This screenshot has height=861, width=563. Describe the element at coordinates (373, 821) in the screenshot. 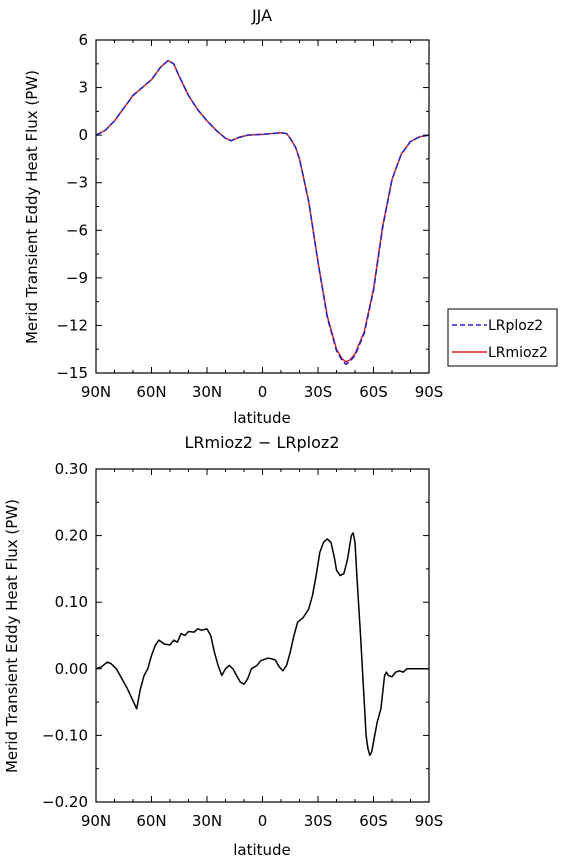

I see `bottom-x-tick-label-5: 60S` at that location.